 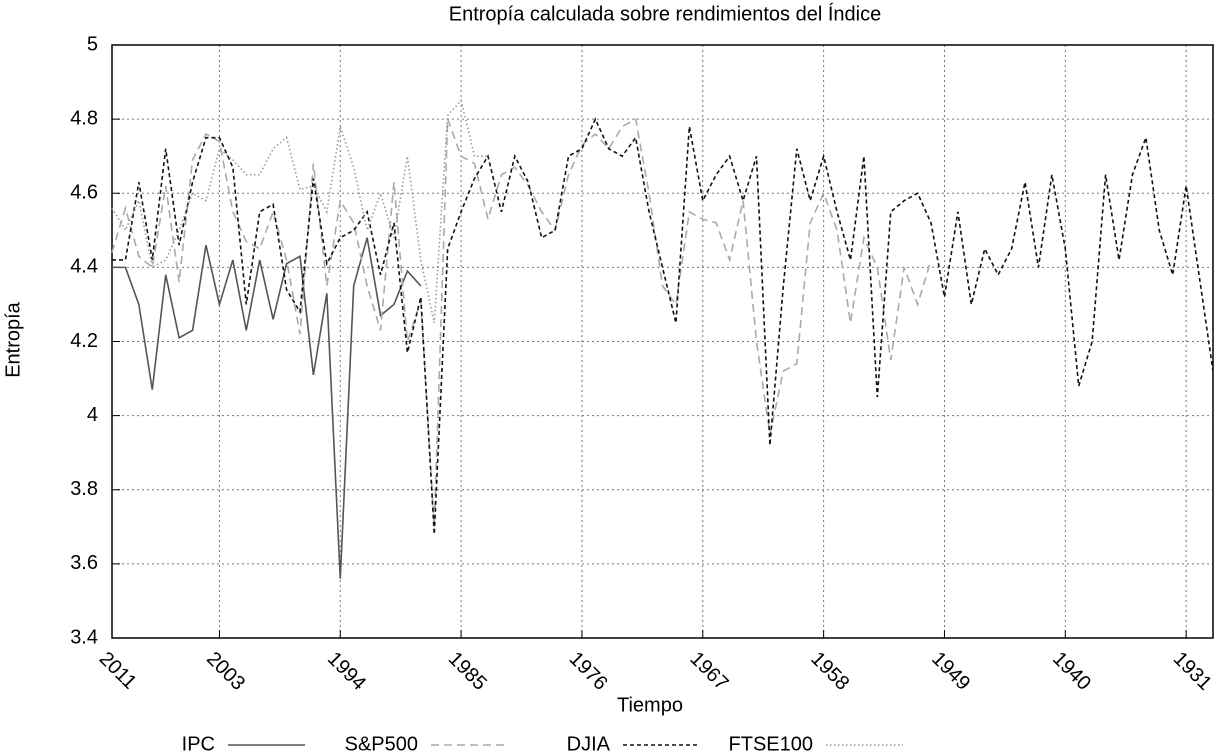 I want to click on legend-label: IPC, so click(x=198, y=744).